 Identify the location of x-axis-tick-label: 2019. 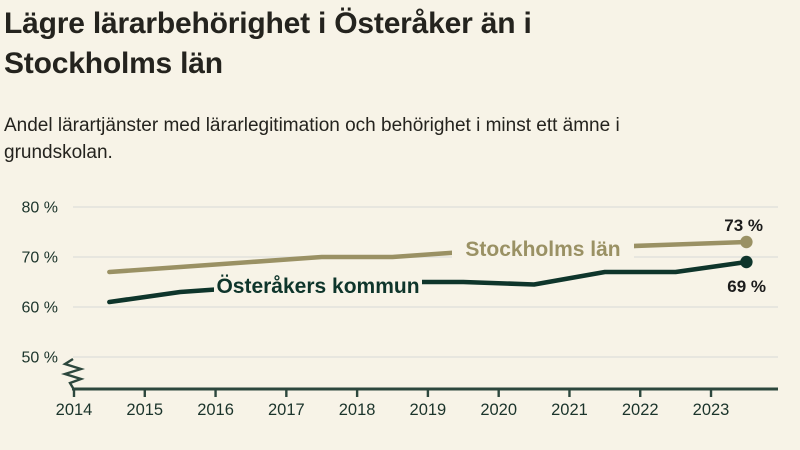
(428, 410).